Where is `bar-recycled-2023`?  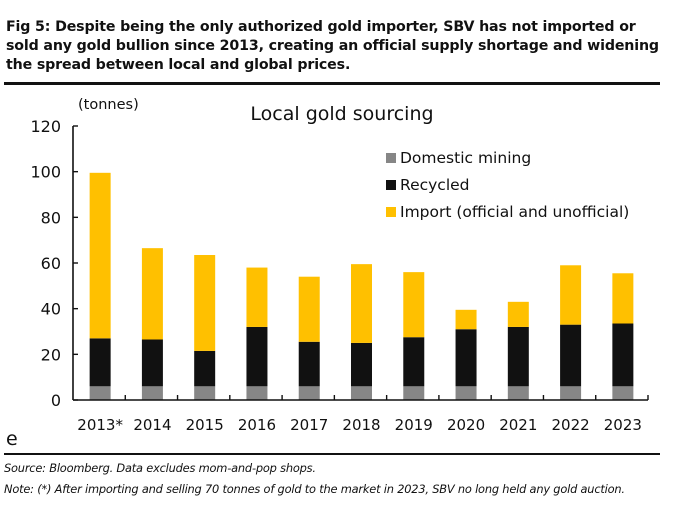 bar-recycled-2023 is located at coordinates (623, 355).